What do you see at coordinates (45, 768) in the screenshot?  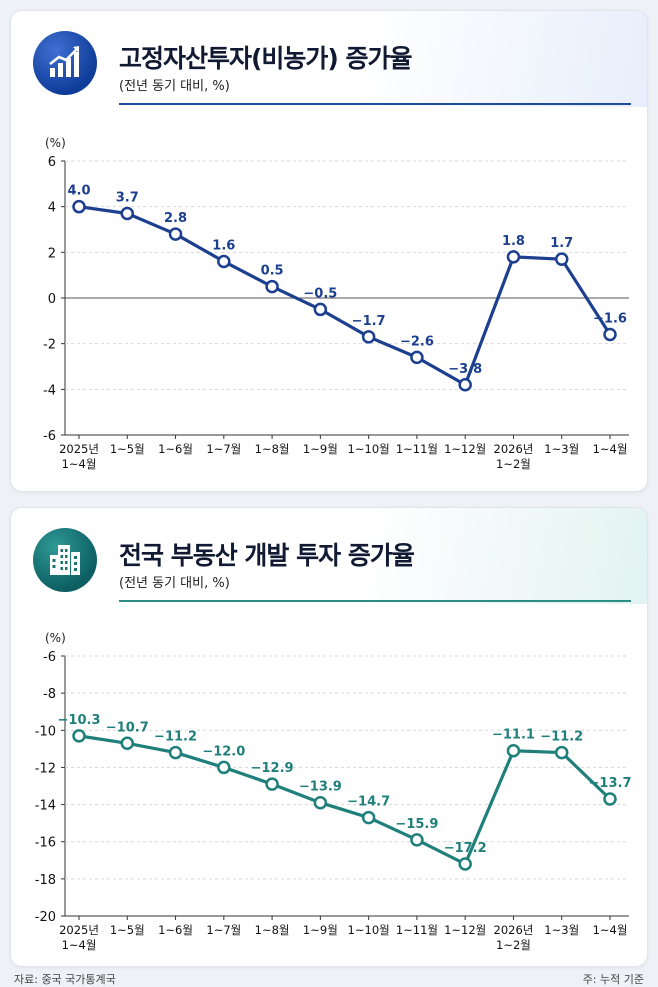 I see `y-tick-label: -12` at bounding box center [45, 768].